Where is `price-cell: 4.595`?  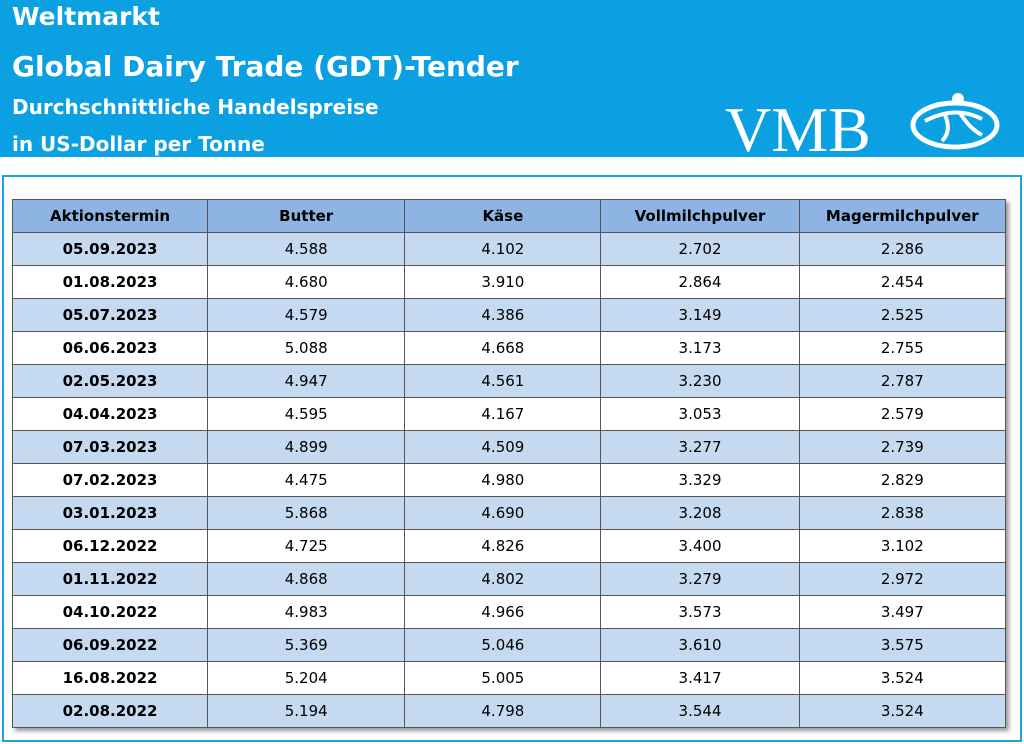
price-cell: 4.595 is located at coordinates (306, 414).